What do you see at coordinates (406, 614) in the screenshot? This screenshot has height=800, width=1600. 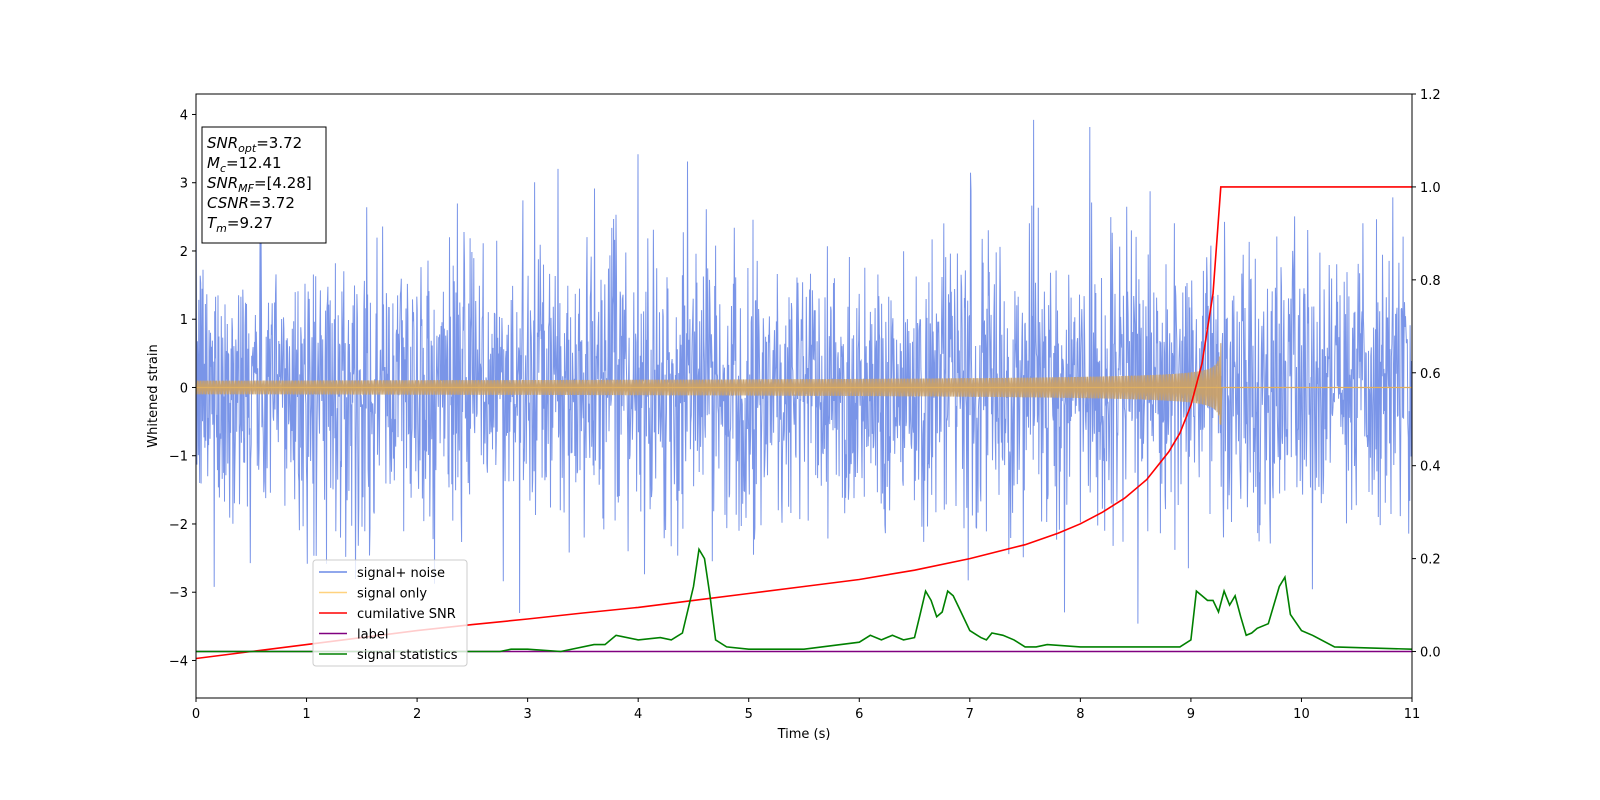 I see `legend-label: cumilative SNR` at bounding box center [406, 614].